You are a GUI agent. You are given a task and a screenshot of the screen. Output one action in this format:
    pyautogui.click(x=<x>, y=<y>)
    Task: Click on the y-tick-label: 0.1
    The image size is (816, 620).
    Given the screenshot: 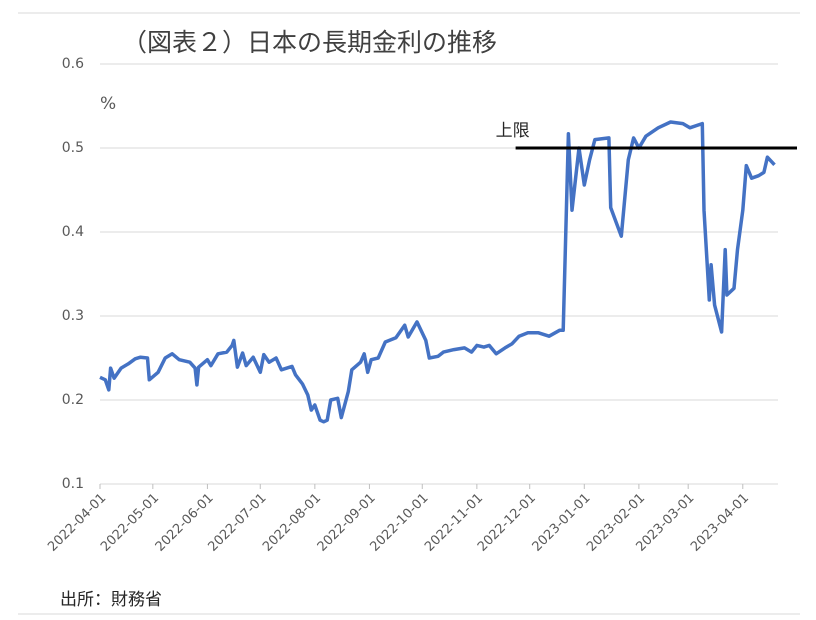 What is the action you would take?
    pyautogui.click(x=73, y=484)
    